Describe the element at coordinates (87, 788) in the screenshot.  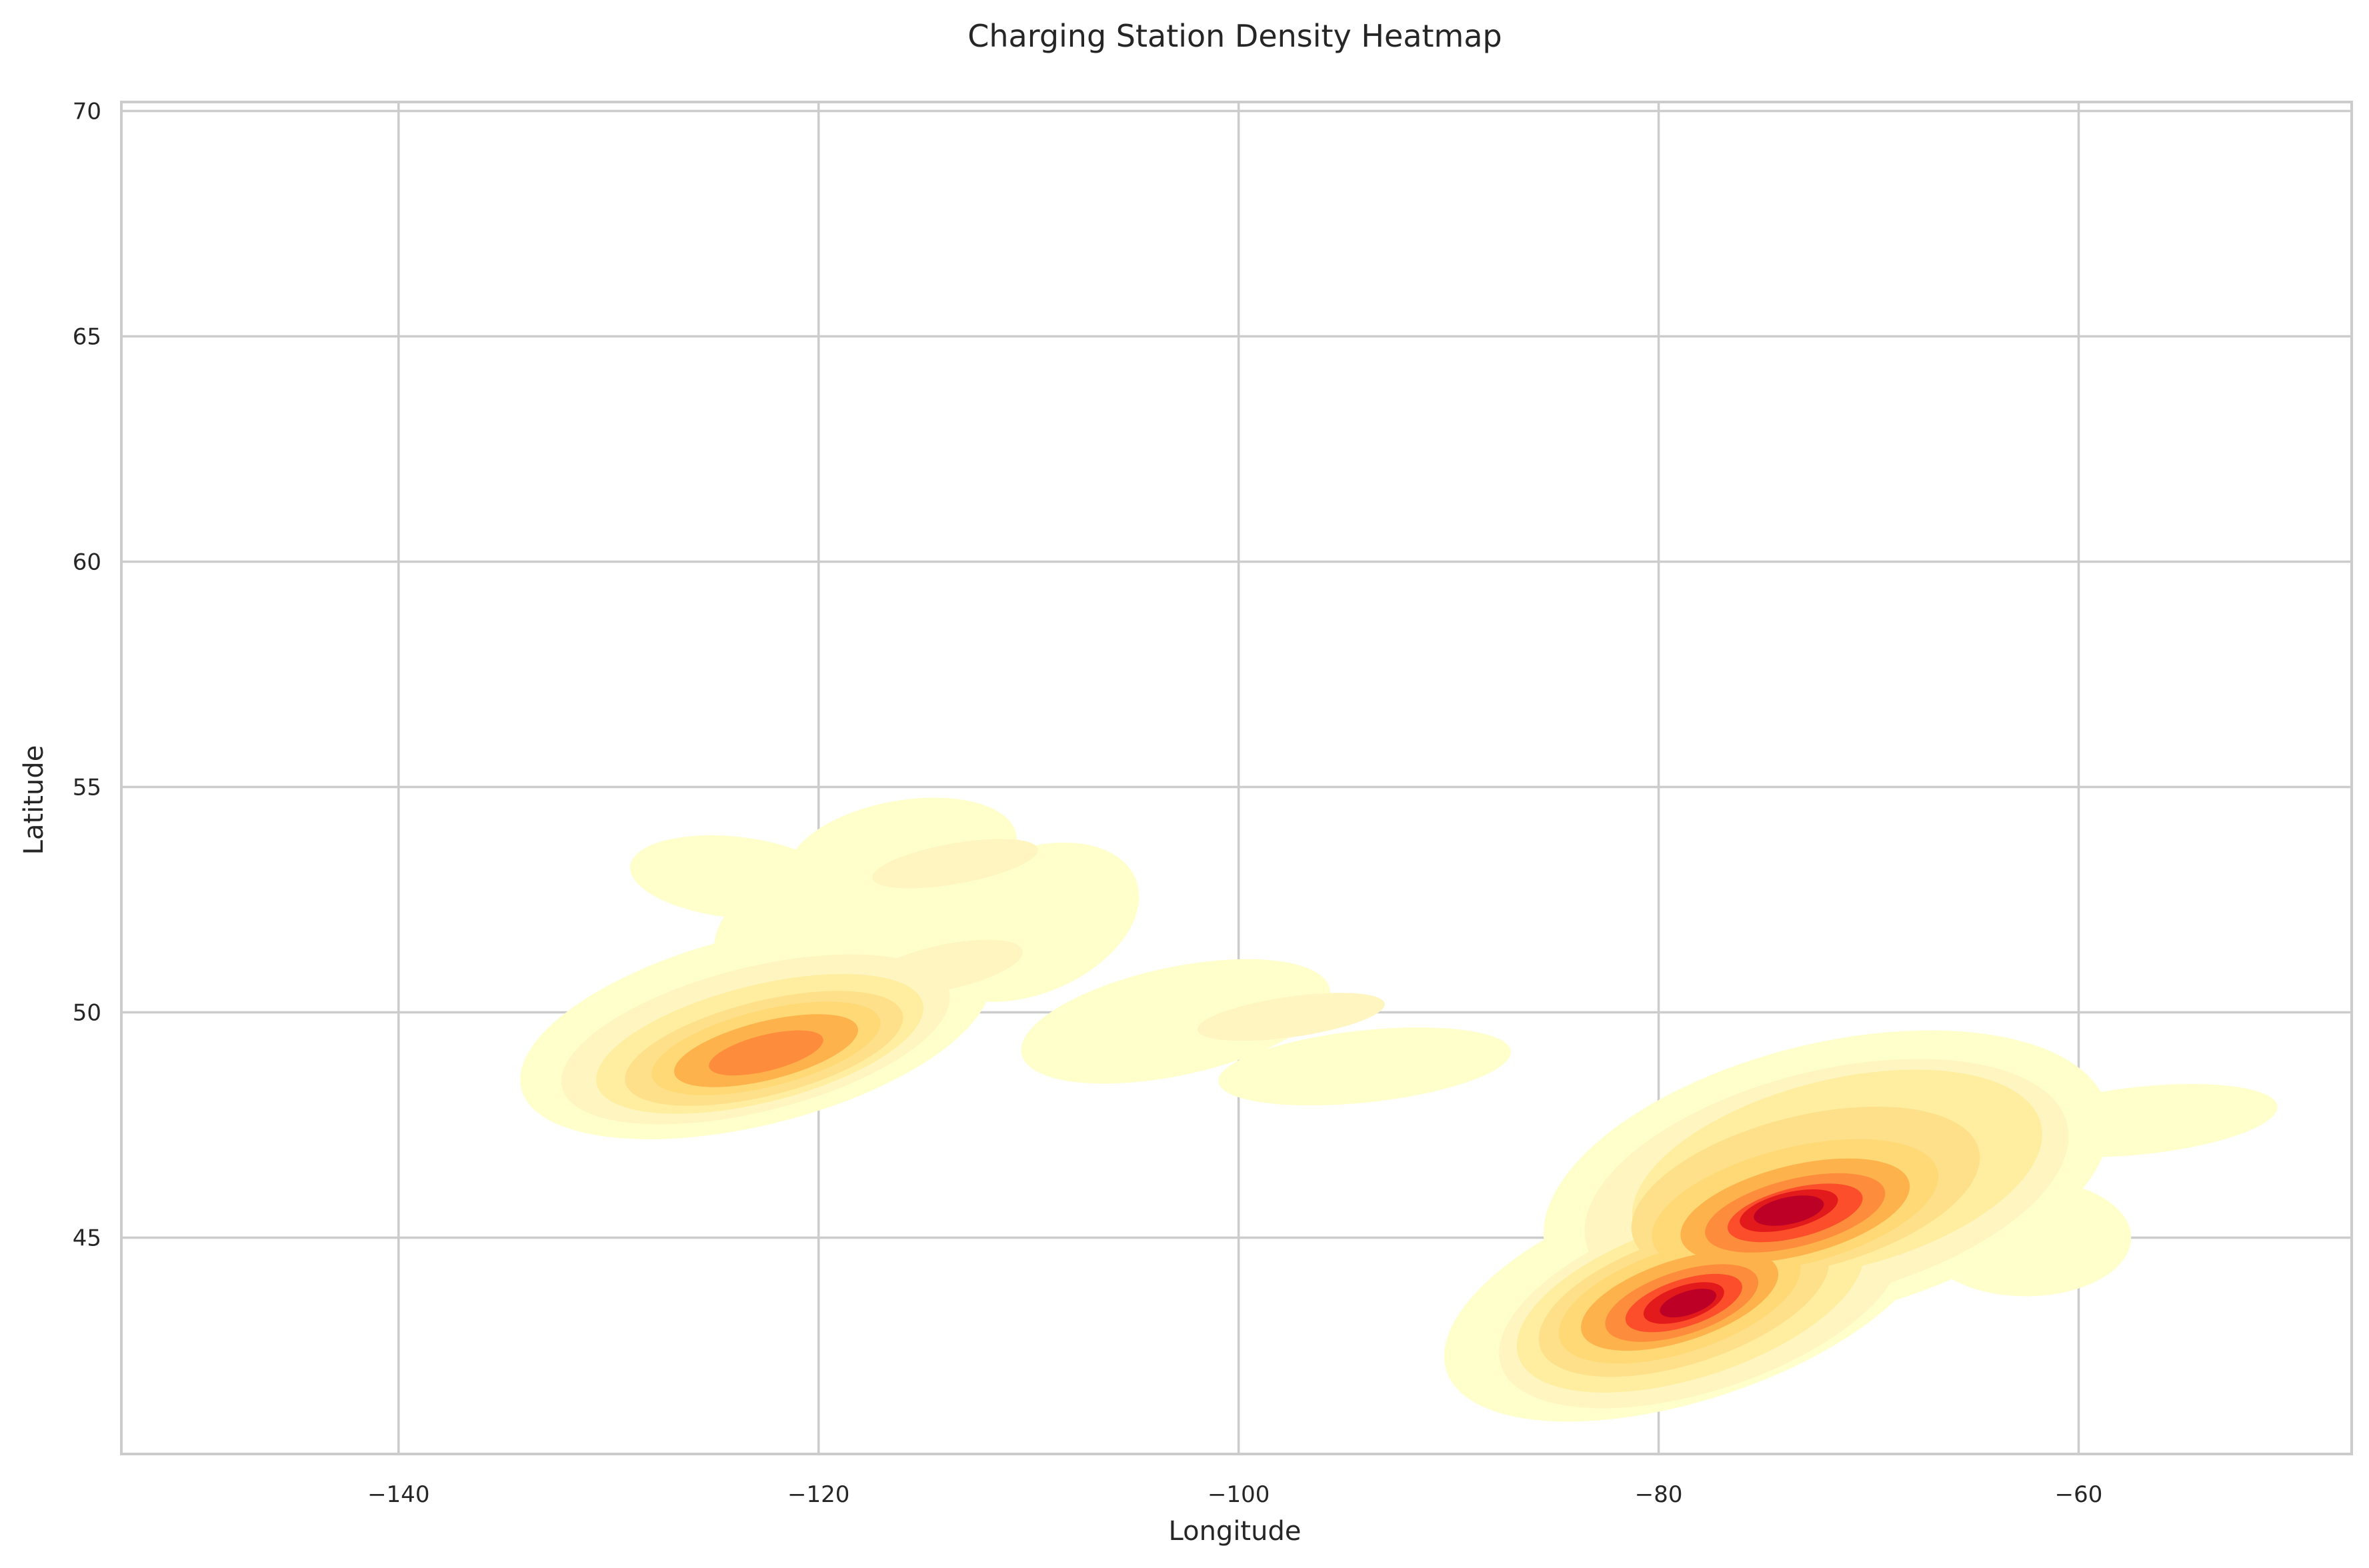
I see `y-tick-label: 55` at that location.